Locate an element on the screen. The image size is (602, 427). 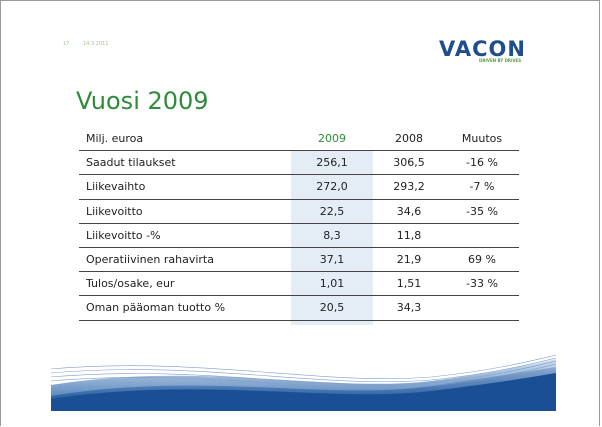
cell: -35 % is located at coordinates (482, 211).